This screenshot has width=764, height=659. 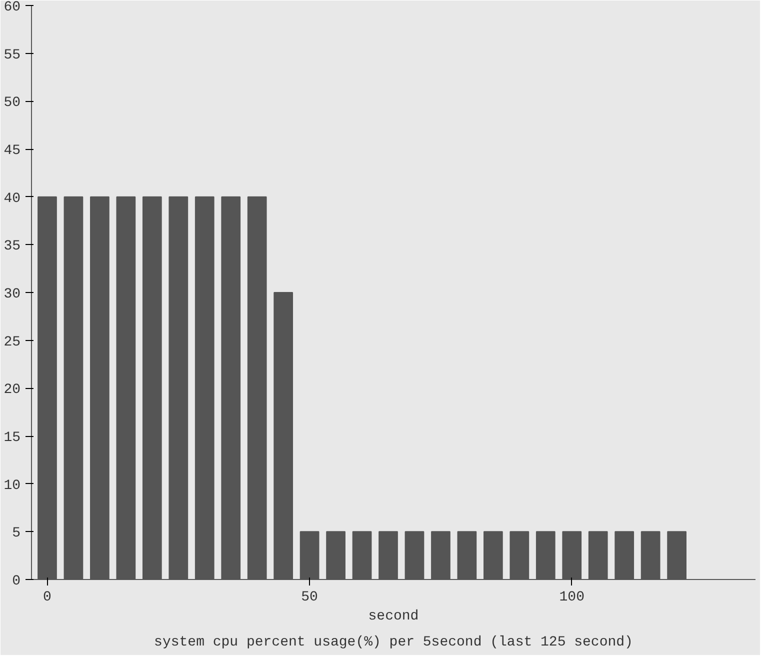 I want to click on y-tick-label: 20, so click(x=12, y=390).